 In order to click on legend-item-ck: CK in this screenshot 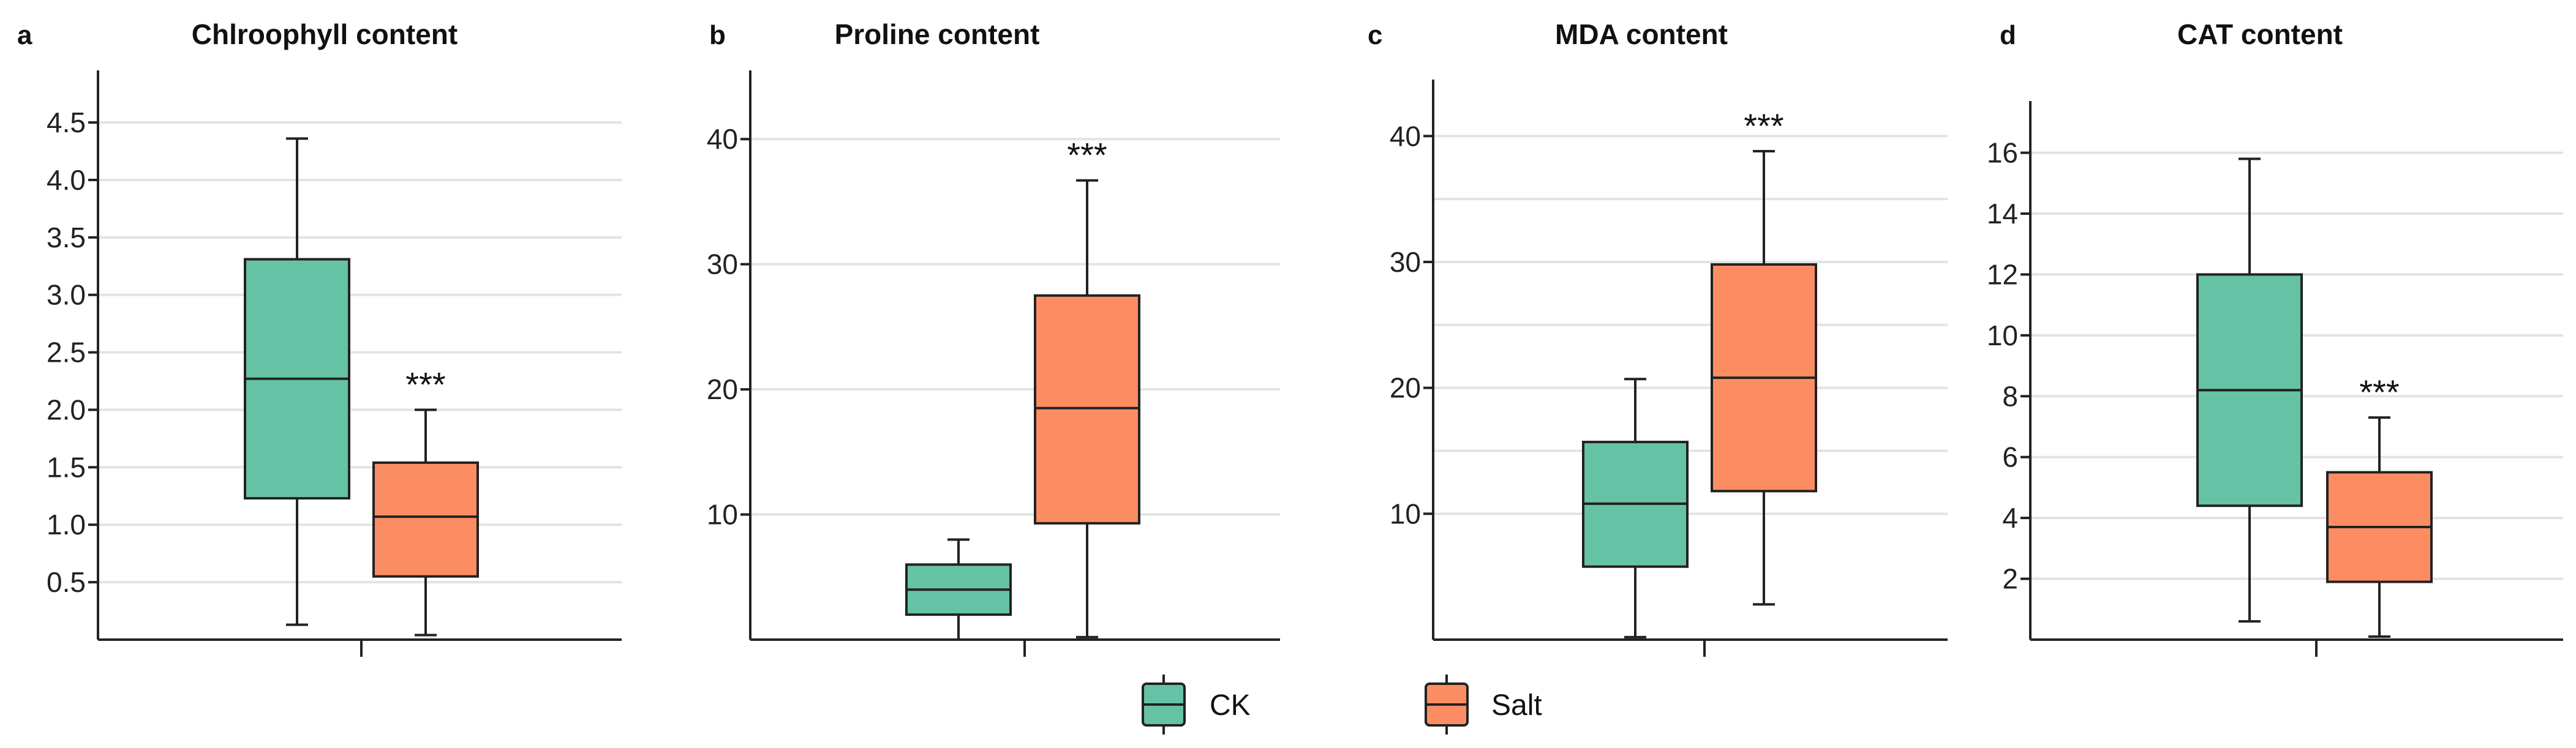, I will do `click(1196, 705)`.